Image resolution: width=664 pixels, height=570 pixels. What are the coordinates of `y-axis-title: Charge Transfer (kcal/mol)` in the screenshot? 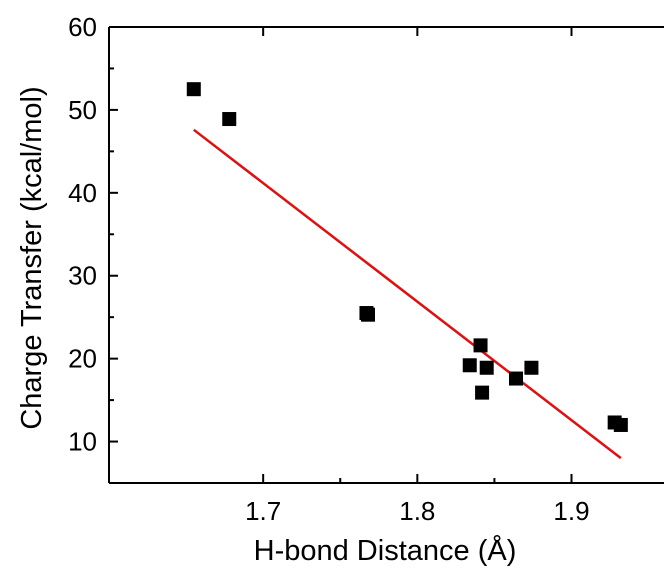 It's located at (32, 257).